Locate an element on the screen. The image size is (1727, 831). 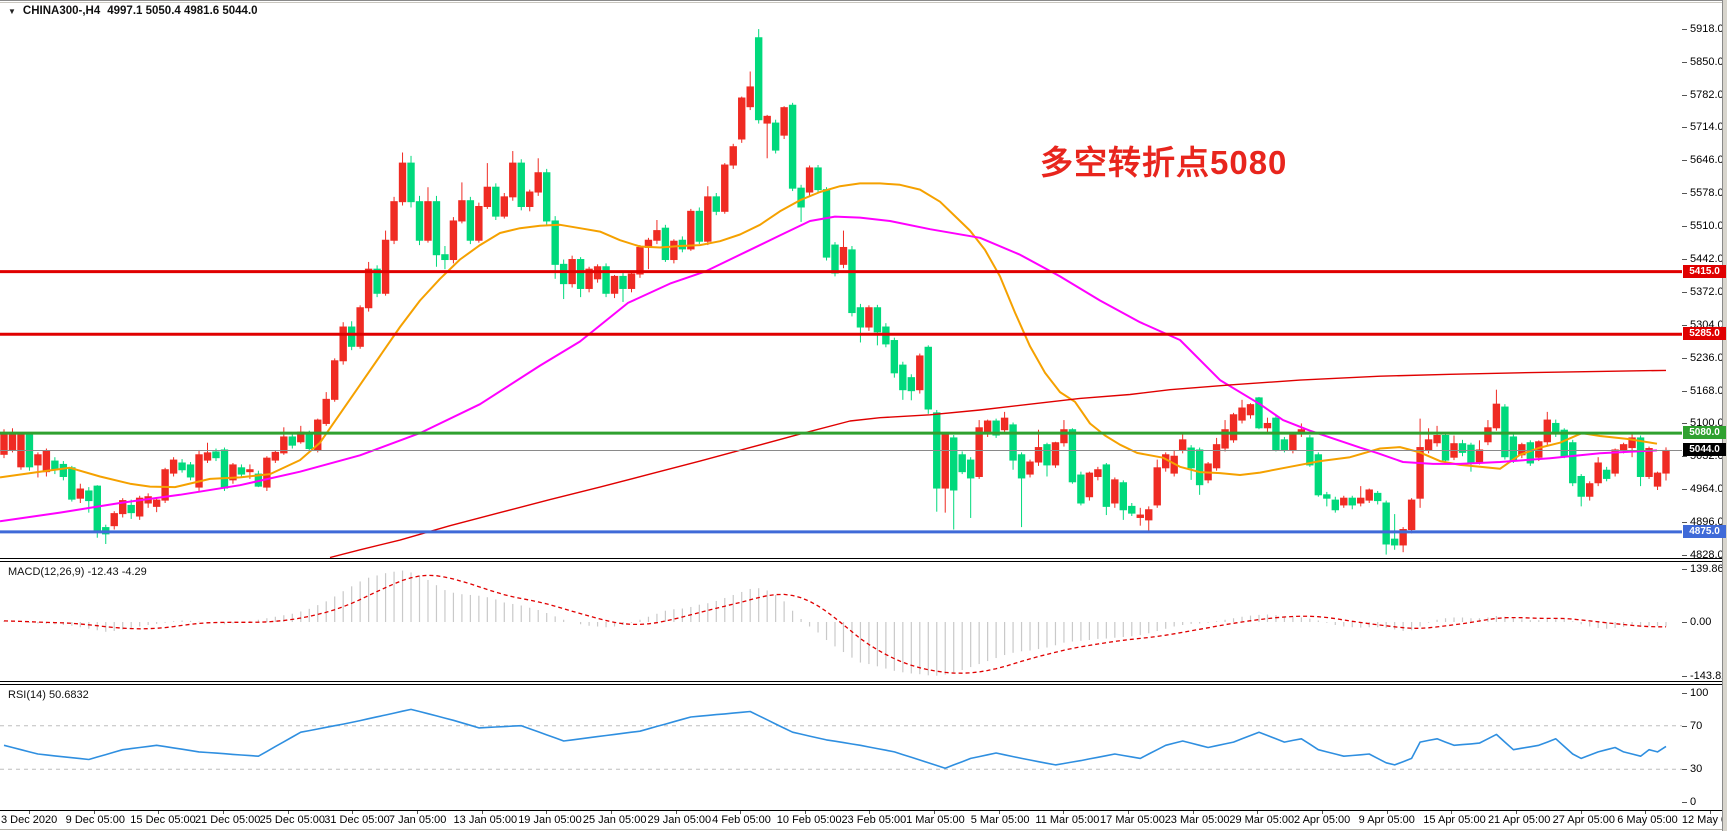
date-label: 6 May 05:00 is located at coordinates (1647, 820).